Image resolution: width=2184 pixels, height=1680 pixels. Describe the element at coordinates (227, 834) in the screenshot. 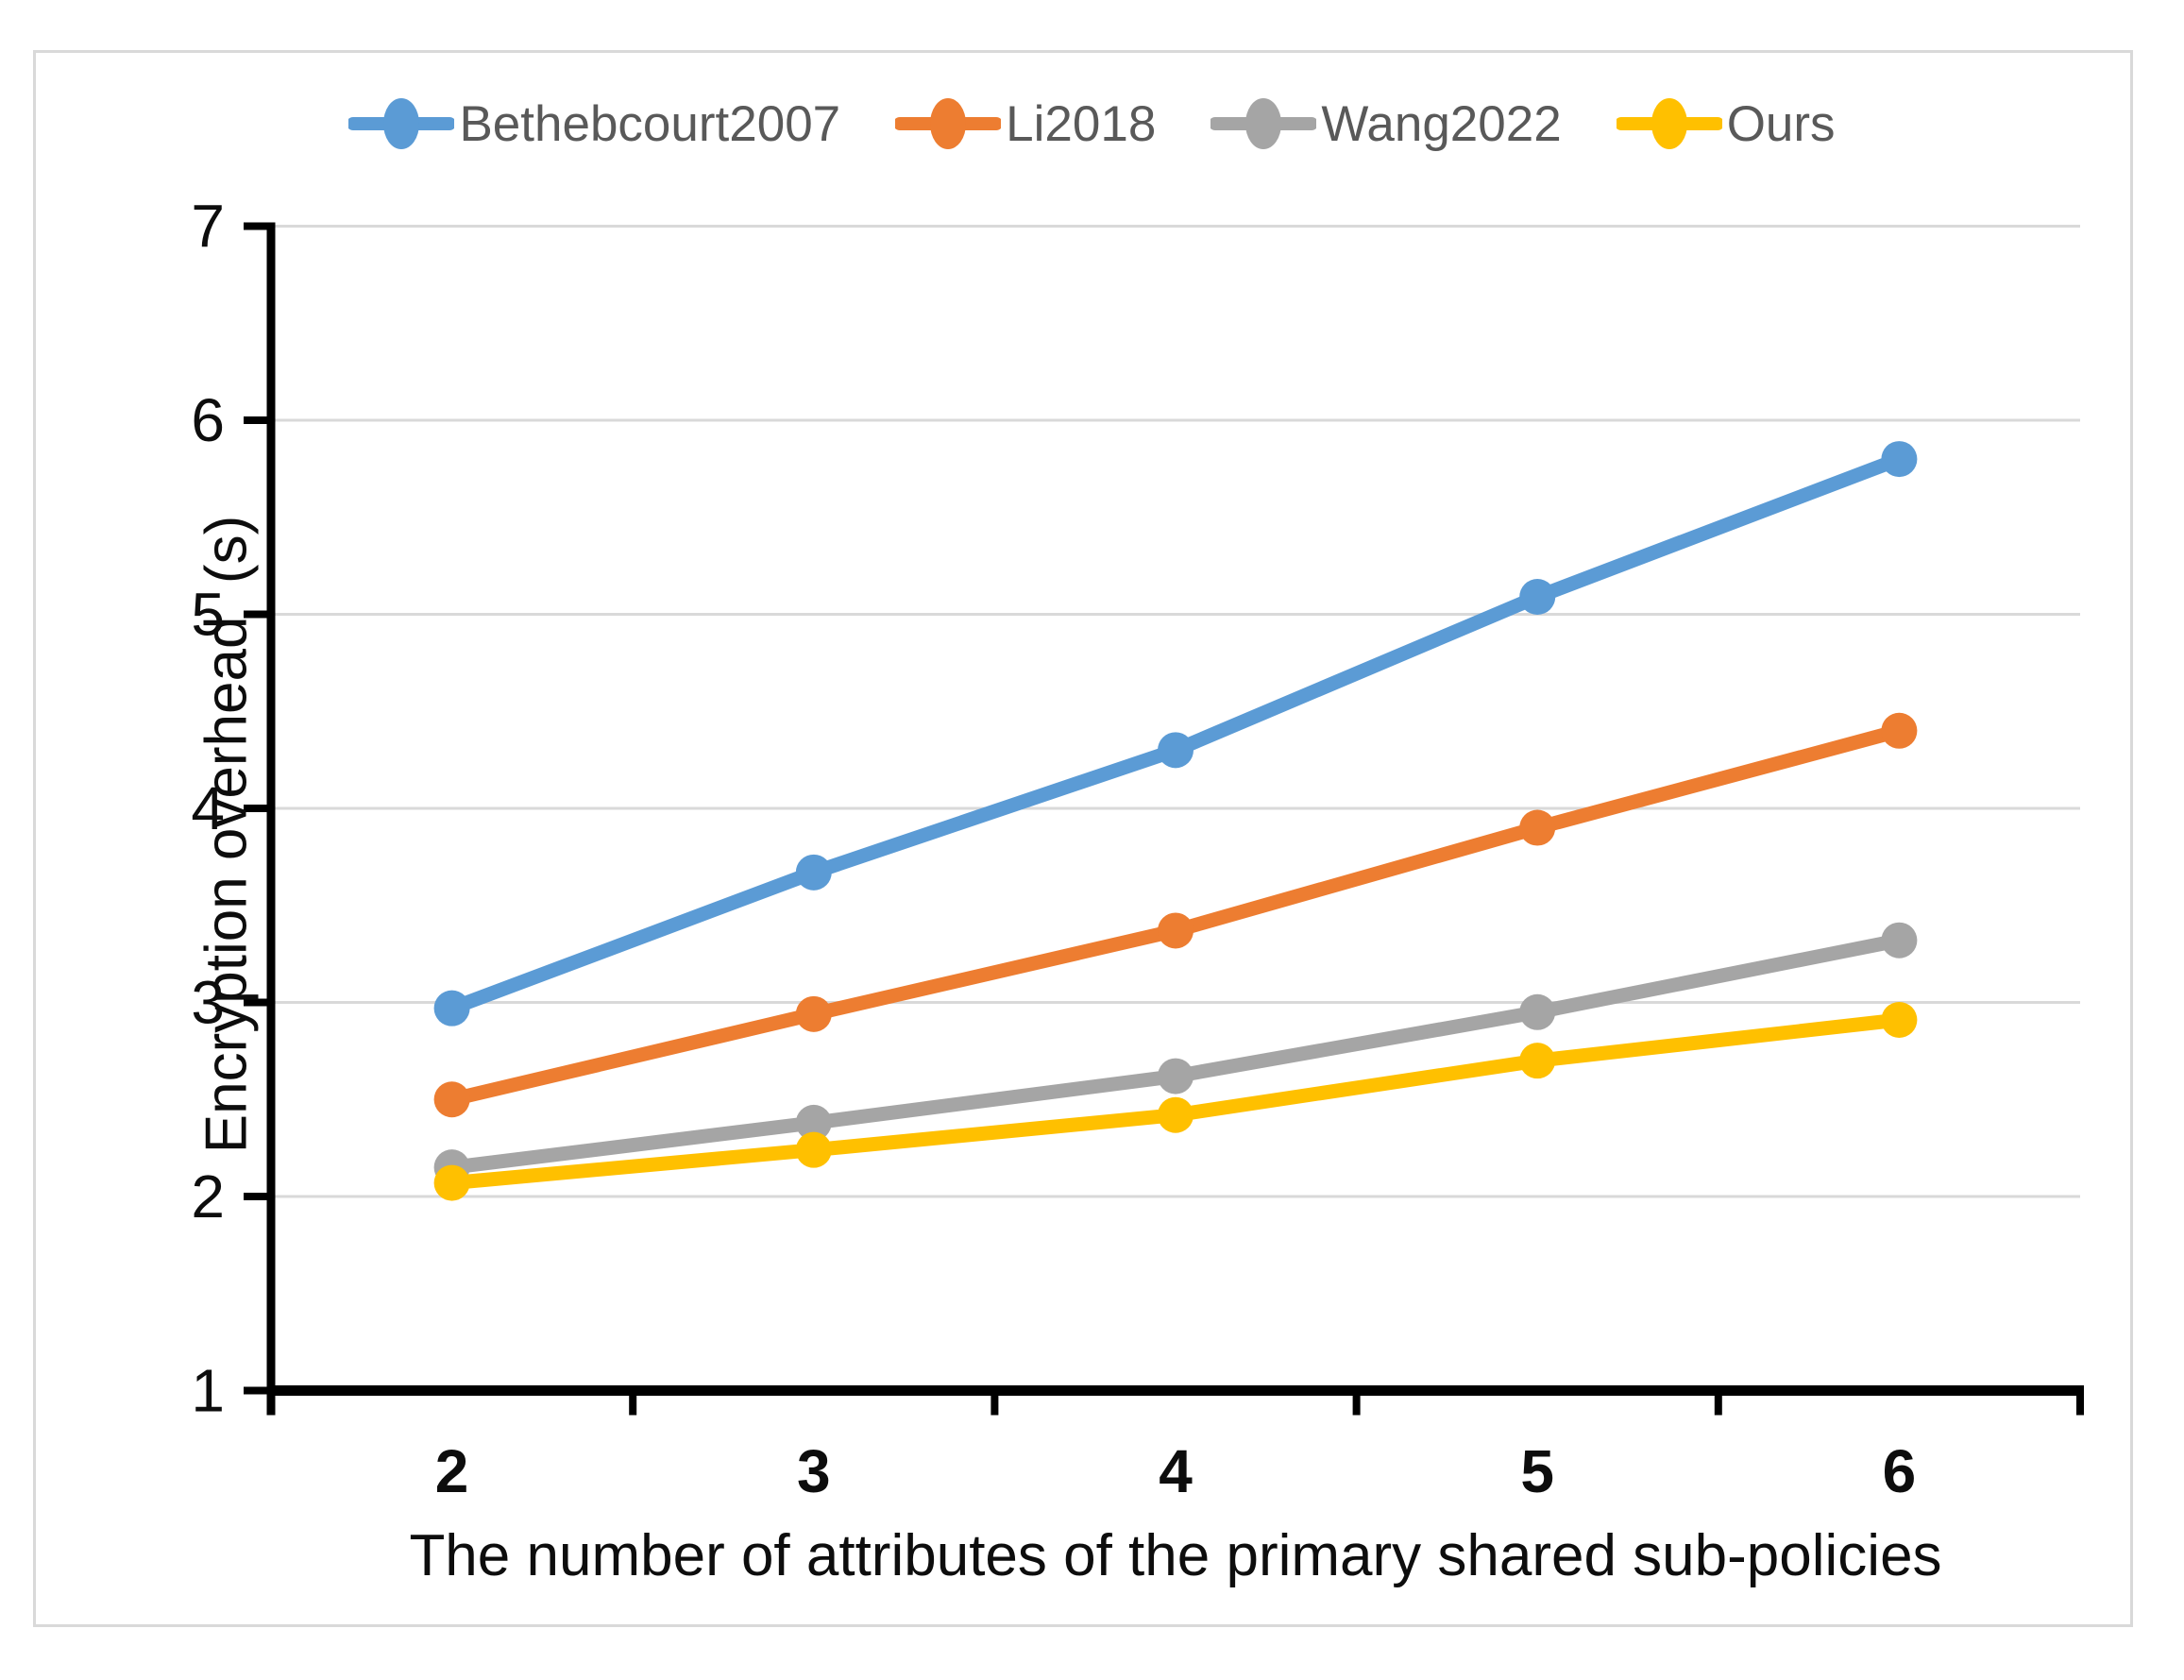

I see `y-axis-title: Encryption overhead (s)` at that location.